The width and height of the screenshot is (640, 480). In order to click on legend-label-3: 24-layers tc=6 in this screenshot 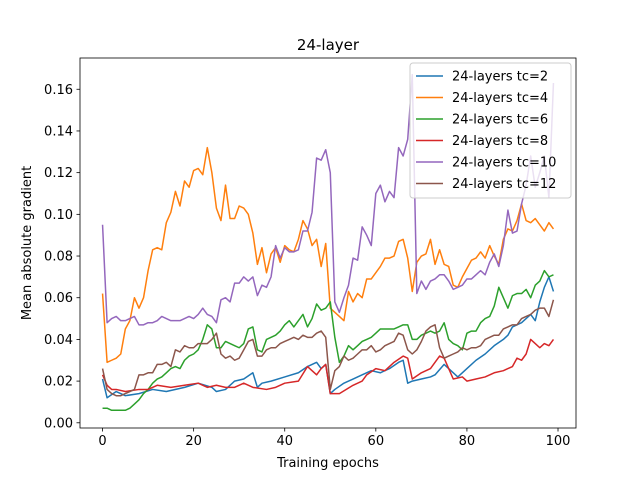, I will do `click(500, 120)`.